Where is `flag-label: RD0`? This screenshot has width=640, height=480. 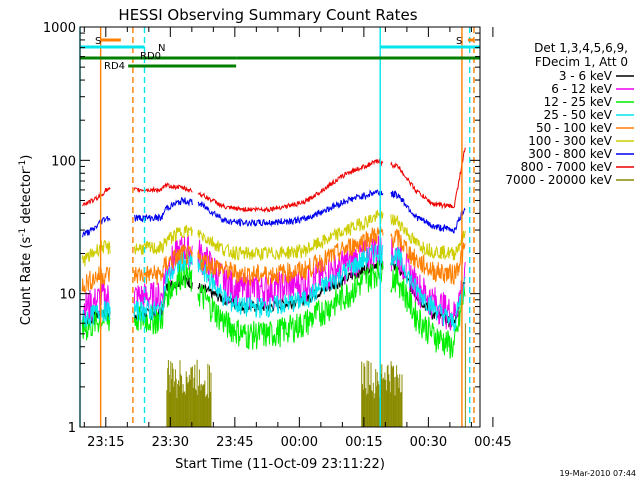
flag-label: RD0 is located at coordinates (150, 56).